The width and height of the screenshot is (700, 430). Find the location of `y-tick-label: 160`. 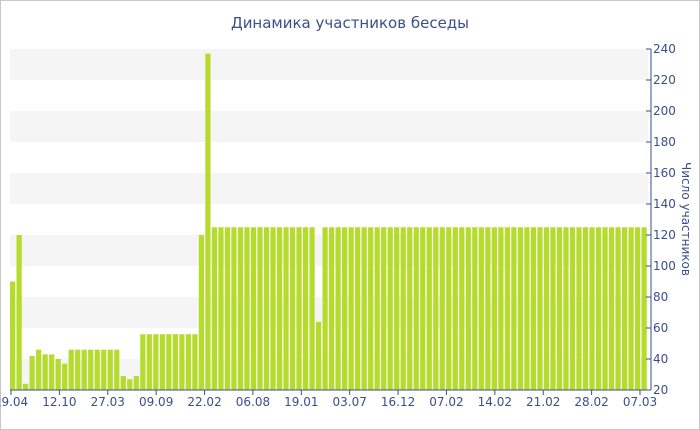

y-tick-label: 160 is located at coordinates (664, 173).